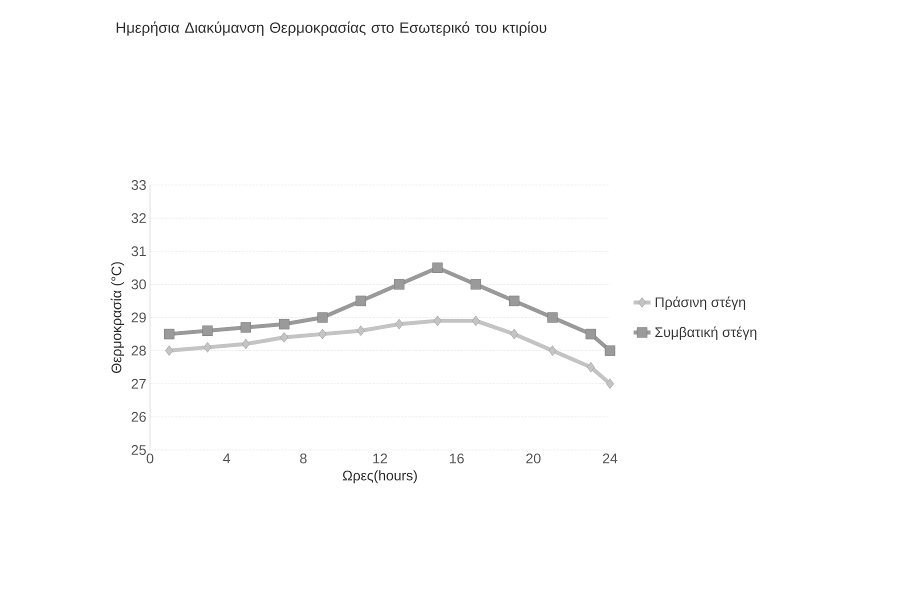  What do you see at coordinates (139, 417) in the screenshot?
I see `y-tick-label: 26` at bounding box center [139, 417].